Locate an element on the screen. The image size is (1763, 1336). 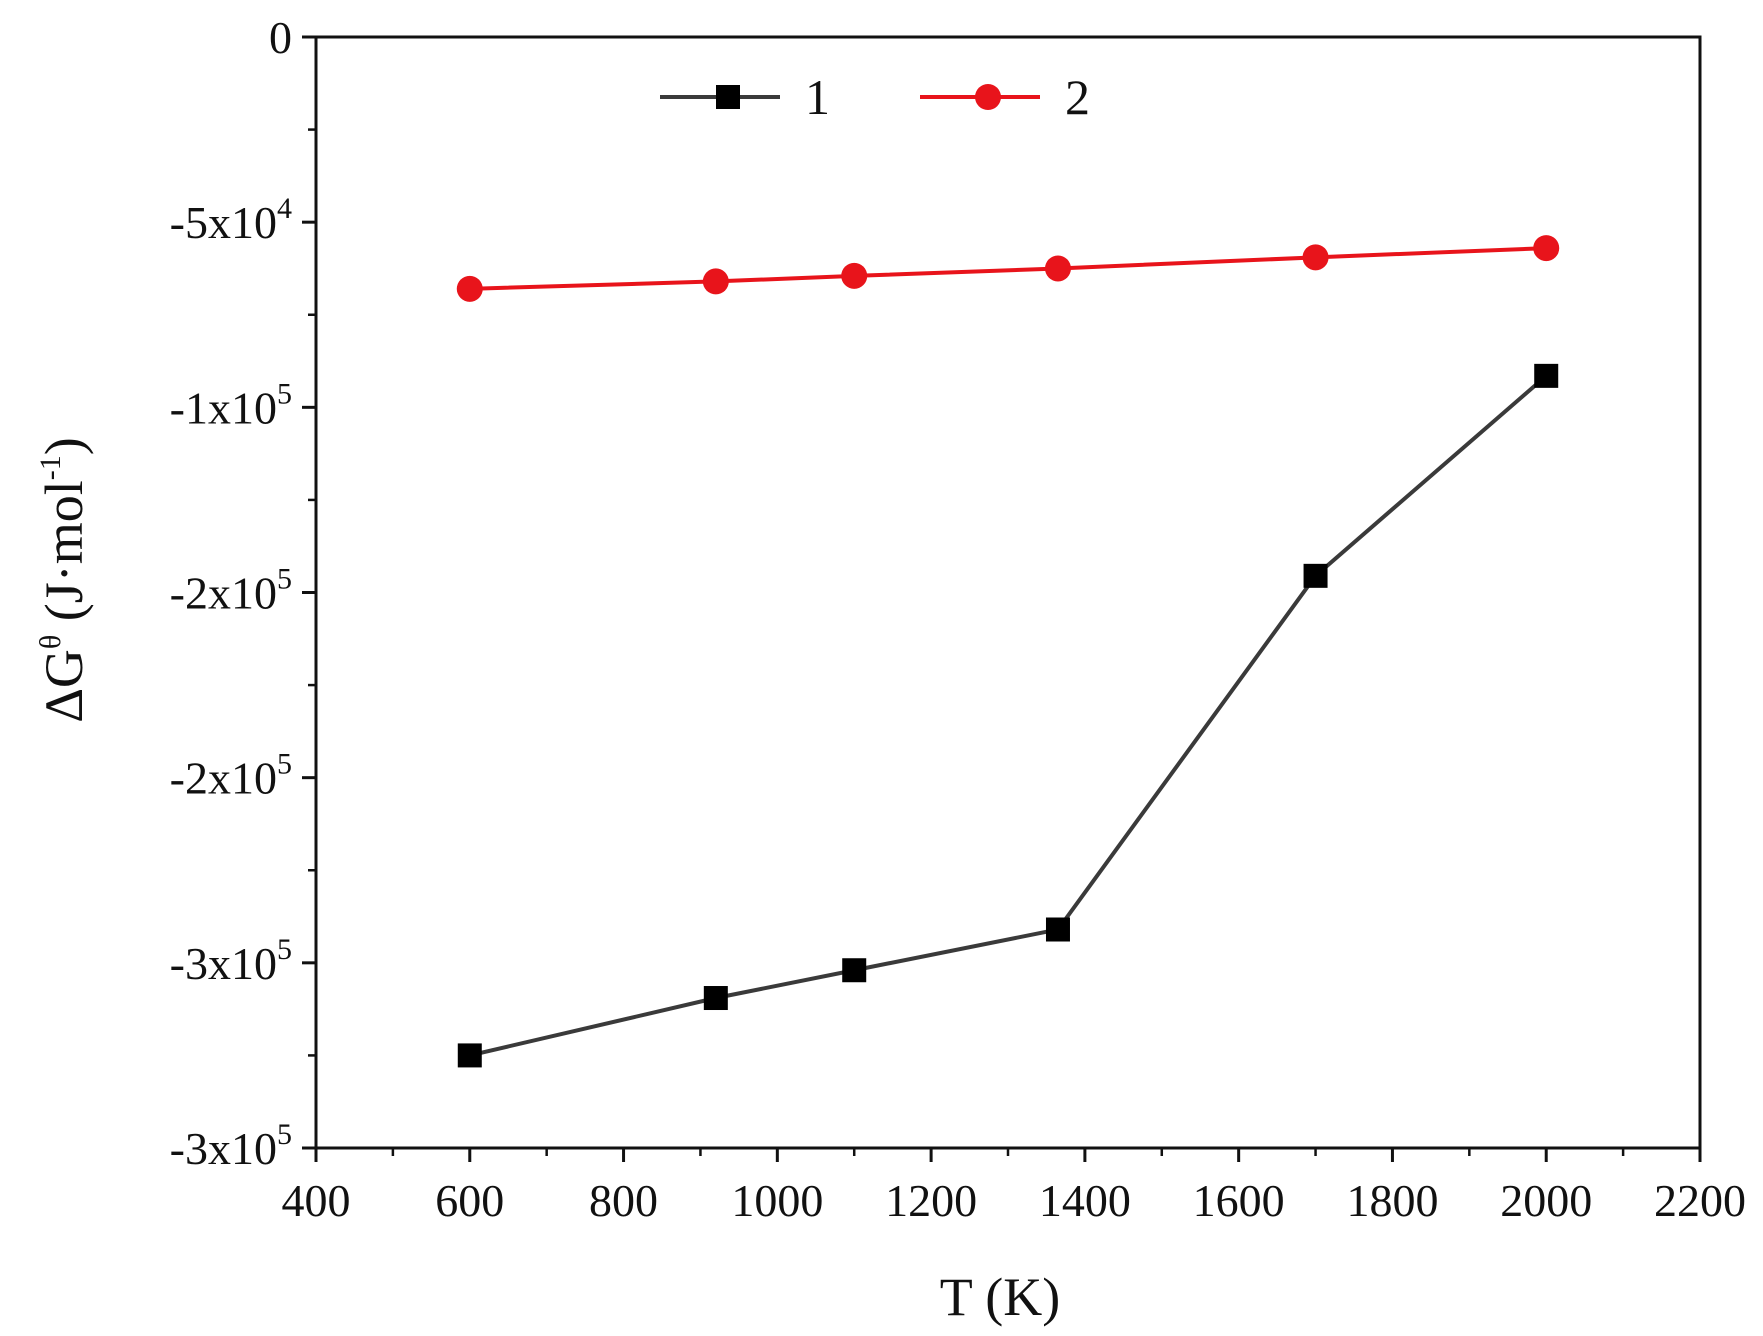
x-tick-label: 1400 is located at coordinates (1085, 1200).